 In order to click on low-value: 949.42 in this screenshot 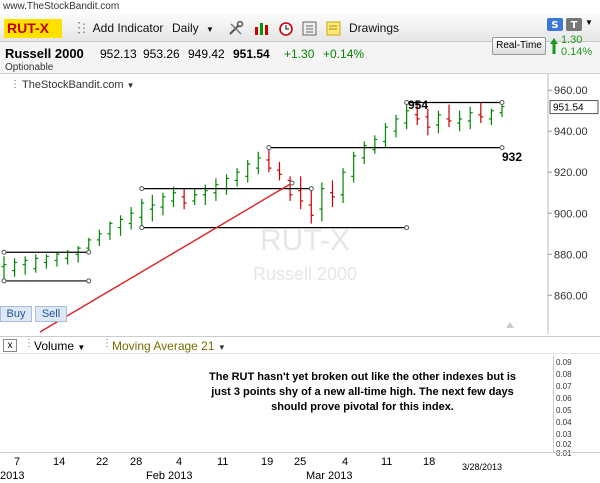, I will do `click(206, 54)`.